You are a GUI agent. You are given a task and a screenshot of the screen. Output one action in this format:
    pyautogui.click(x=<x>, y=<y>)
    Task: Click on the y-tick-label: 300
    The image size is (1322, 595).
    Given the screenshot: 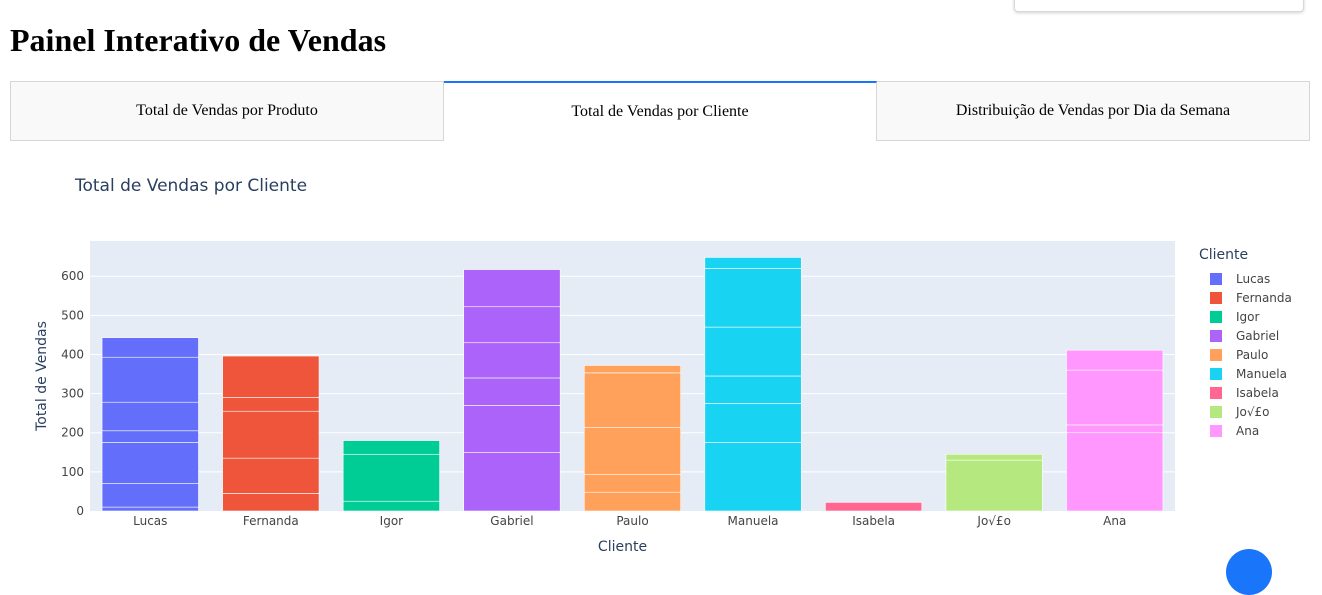 What is the action you would take?
    pyautogui.click(x=72, y=394)
    